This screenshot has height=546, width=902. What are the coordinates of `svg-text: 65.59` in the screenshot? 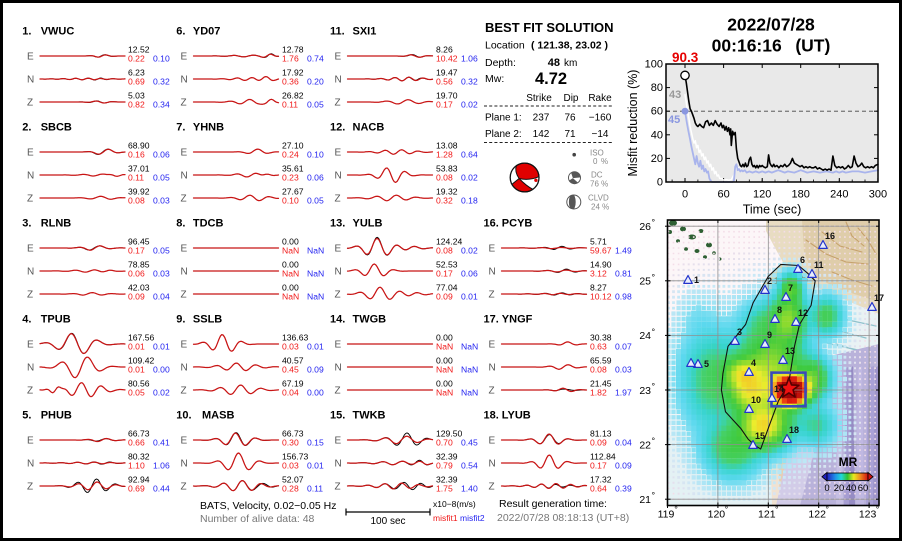 It's located at (601, 360).